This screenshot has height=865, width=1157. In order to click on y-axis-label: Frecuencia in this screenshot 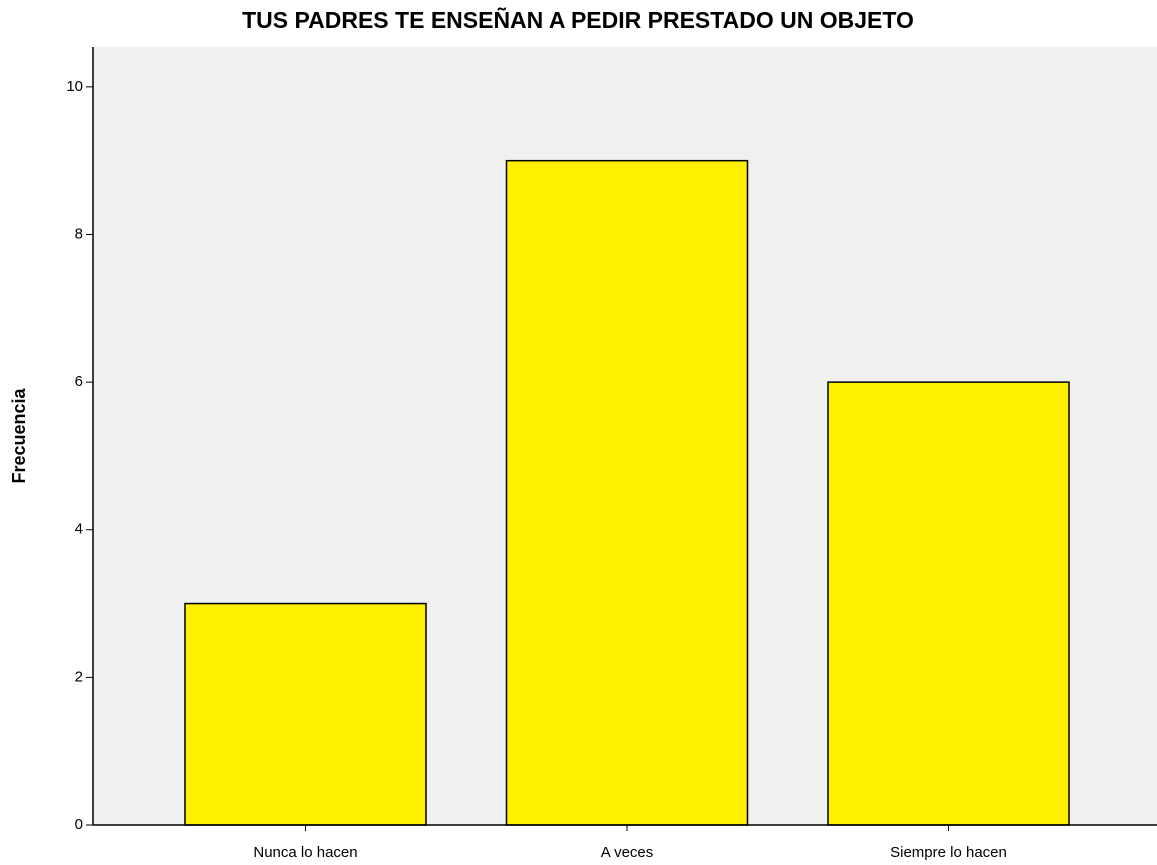, I will do `click(19, 435)`.